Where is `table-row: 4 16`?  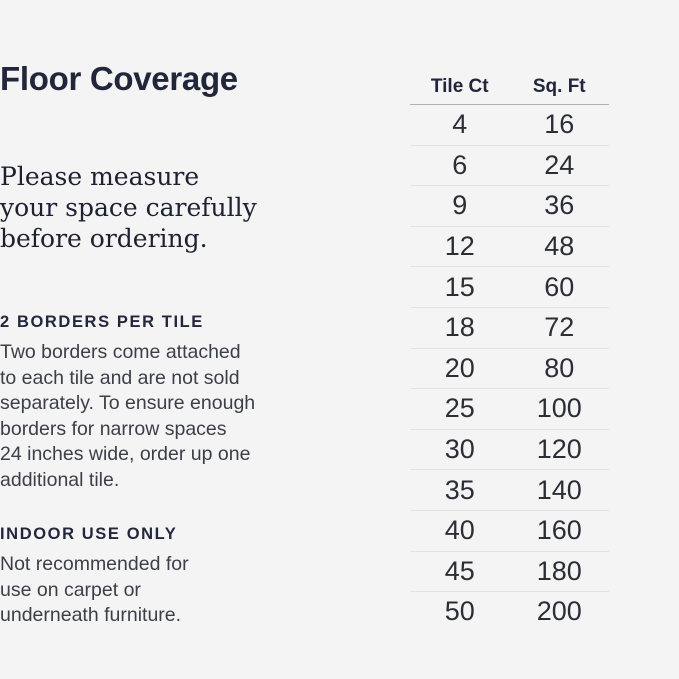 table-row: 4 16 is located at coordinates (509, 125).